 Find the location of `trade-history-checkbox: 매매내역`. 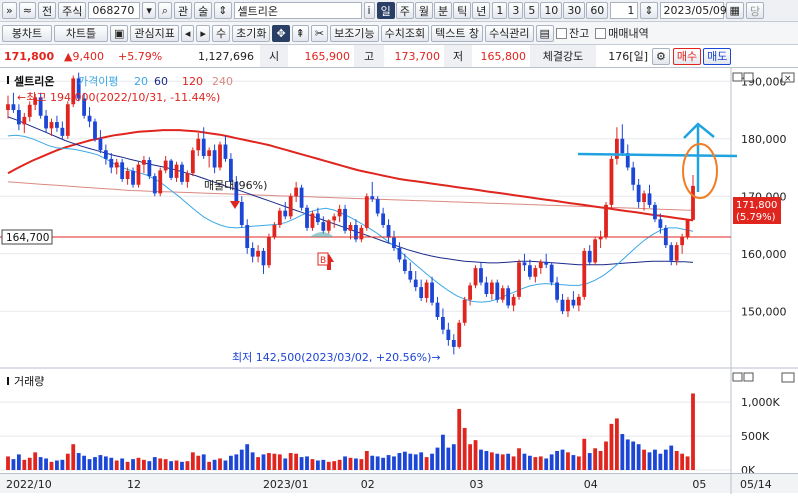

trade-history-checkbox: 매매내역 is located at coordinates (620, 33).